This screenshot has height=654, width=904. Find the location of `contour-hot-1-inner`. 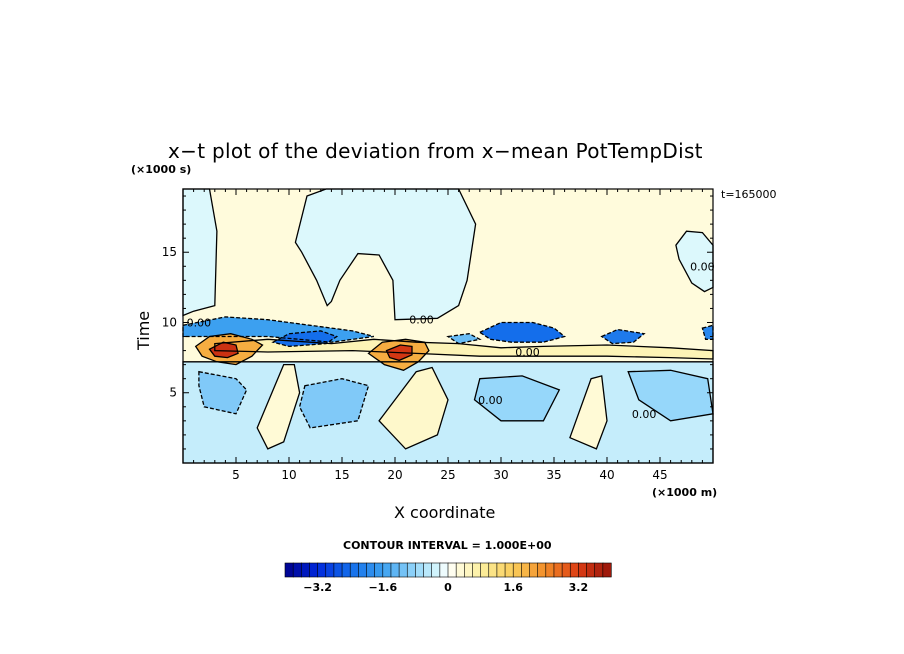

contour-hot-1-inner is located at coordinates (223, 350).